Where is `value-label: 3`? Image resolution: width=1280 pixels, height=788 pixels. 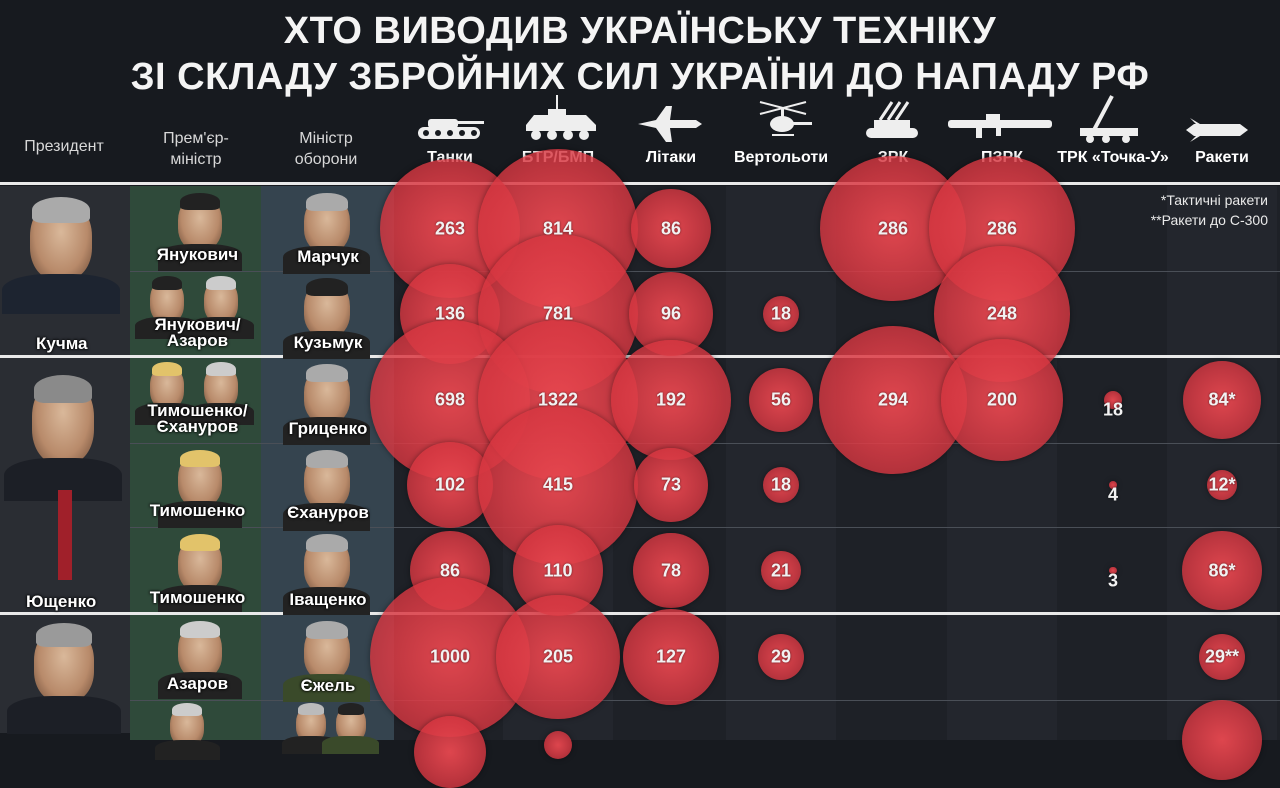
value-label: 3 is located at coordinates (1113, 580).